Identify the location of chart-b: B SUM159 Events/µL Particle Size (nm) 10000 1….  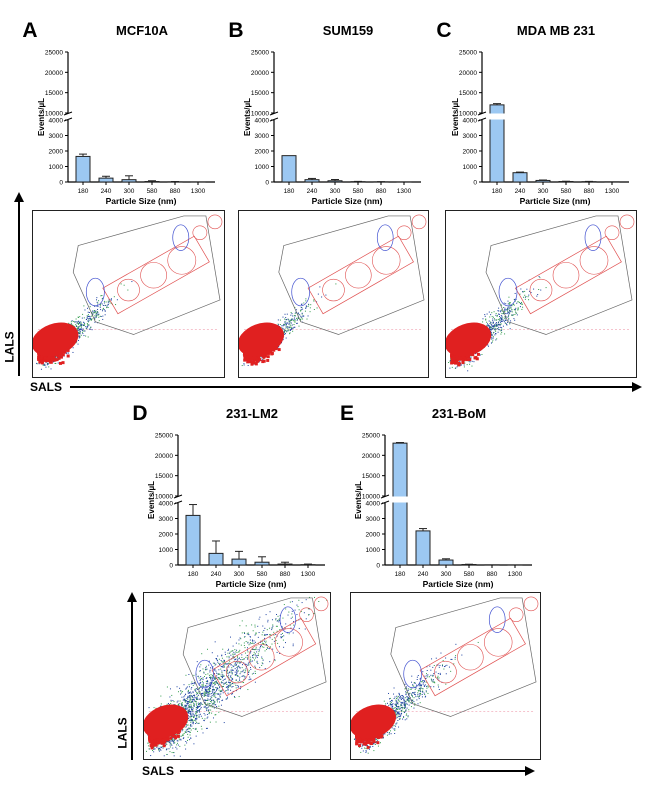
(316, 114).